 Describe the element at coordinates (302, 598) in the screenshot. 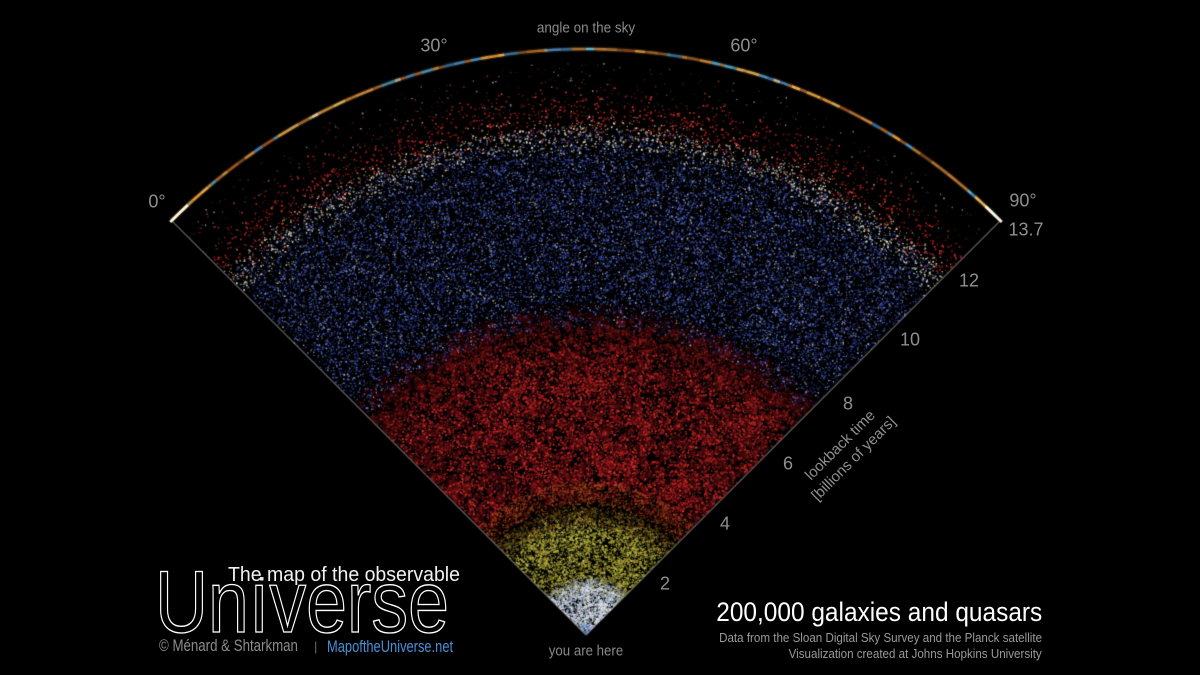

I see `svg-text: Unıverse` at that location.